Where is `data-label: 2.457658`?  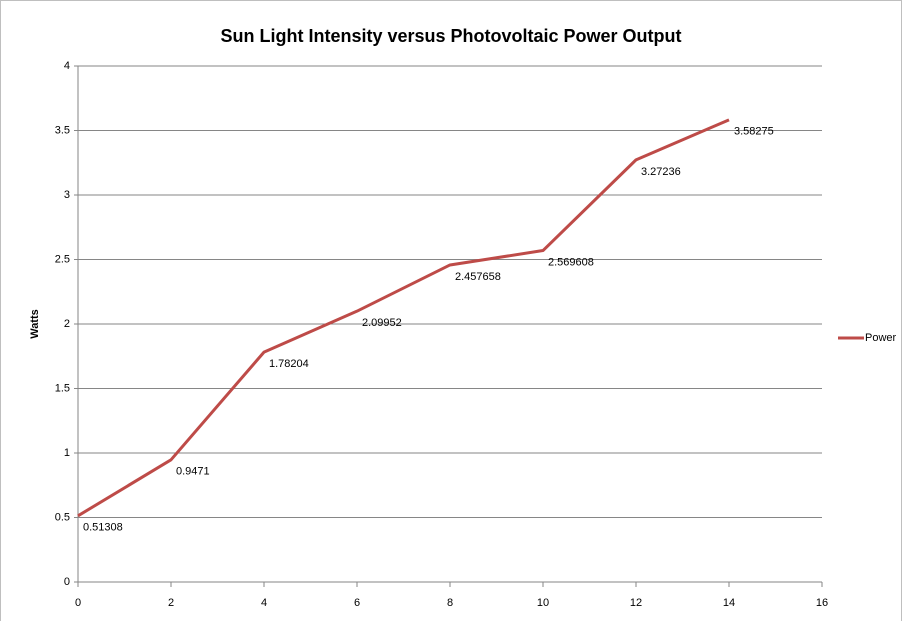
data-label: 2.457658 is located at coordinates (478, 277).